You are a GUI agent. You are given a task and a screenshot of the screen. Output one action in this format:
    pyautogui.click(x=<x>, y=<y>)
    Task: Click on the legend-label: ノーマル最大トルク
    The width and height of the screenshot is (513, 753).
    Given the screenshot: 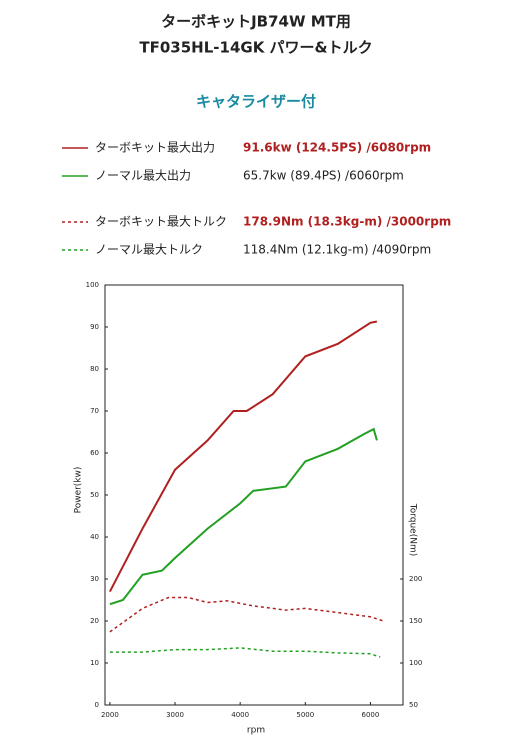 What is the action you would take?
    pyautogui.click(x=149, y=250)
    